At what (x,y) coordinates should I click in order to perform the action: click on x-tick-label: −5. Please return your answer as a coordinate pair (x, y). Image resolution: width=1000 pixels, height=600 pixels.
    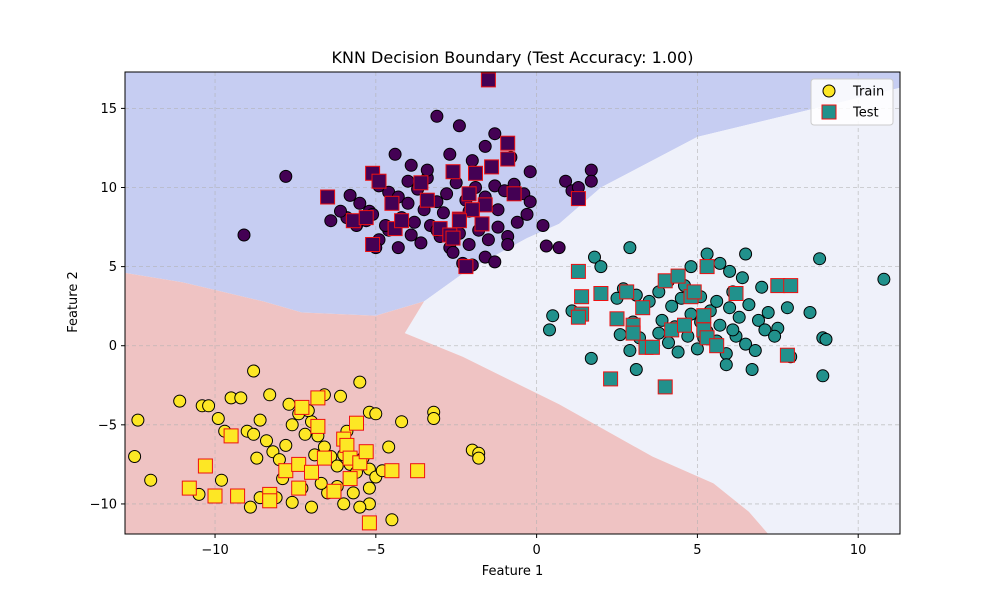
    Looking at the image, I should click on (375, 550).